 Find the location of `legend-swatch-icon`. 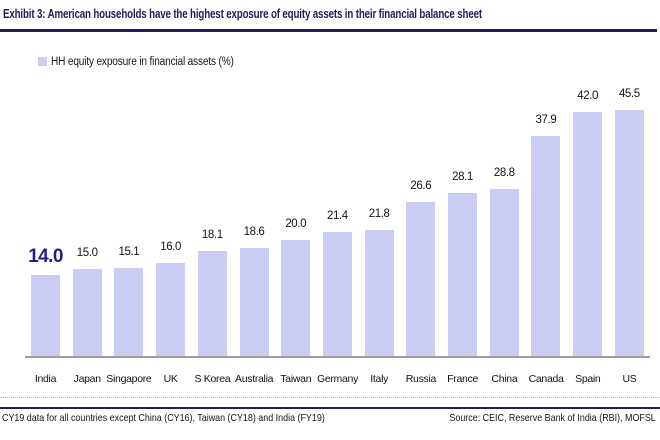

legend-swatch-icon is located at coordinates (42, 61).